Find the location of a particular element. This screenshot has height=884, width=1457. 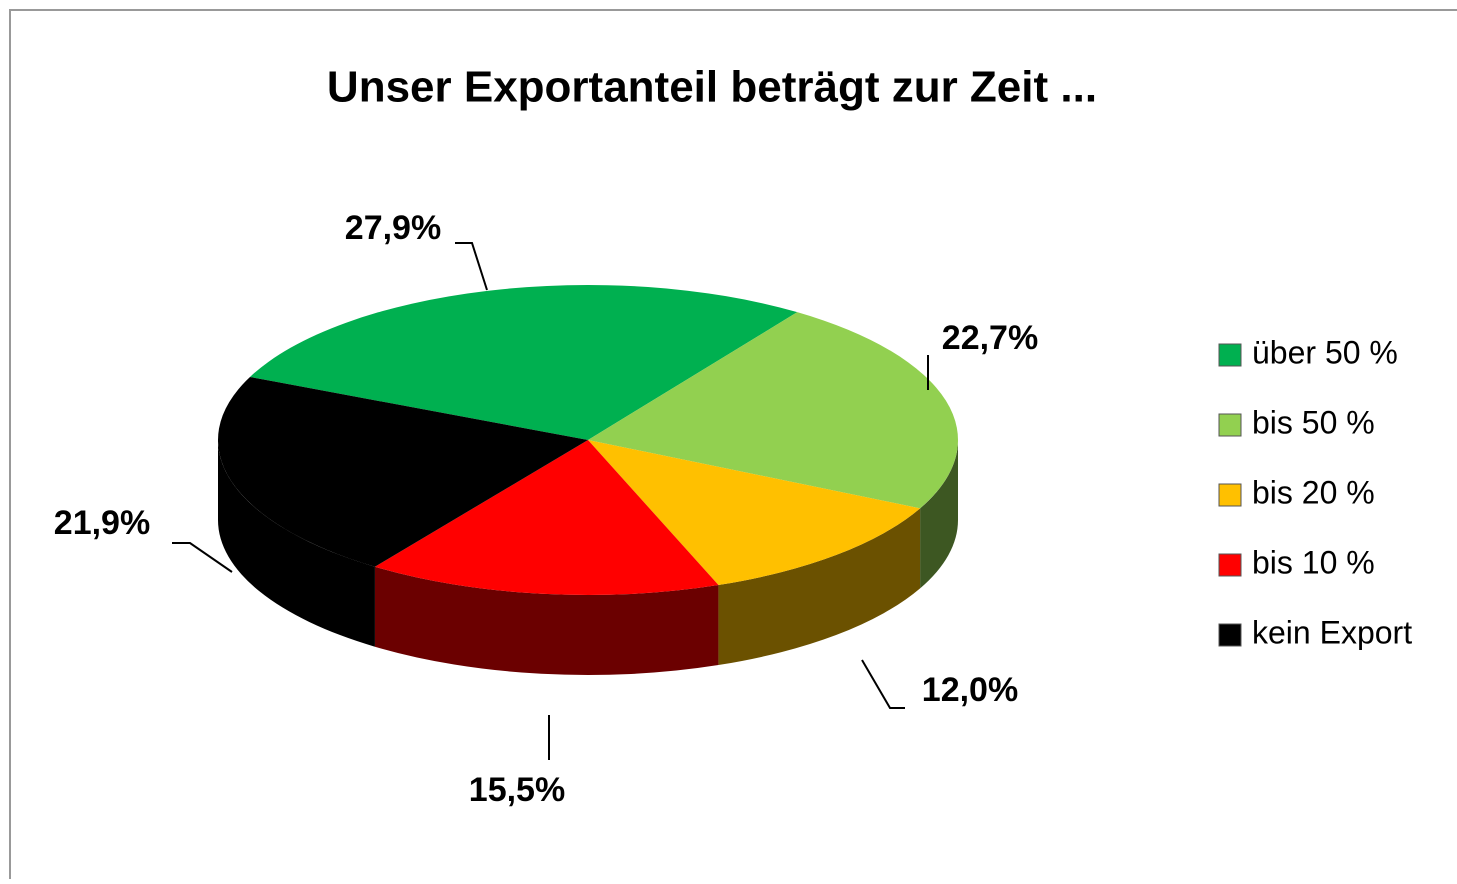

legend-label: kein Export is located at coordinates (1332, 632).